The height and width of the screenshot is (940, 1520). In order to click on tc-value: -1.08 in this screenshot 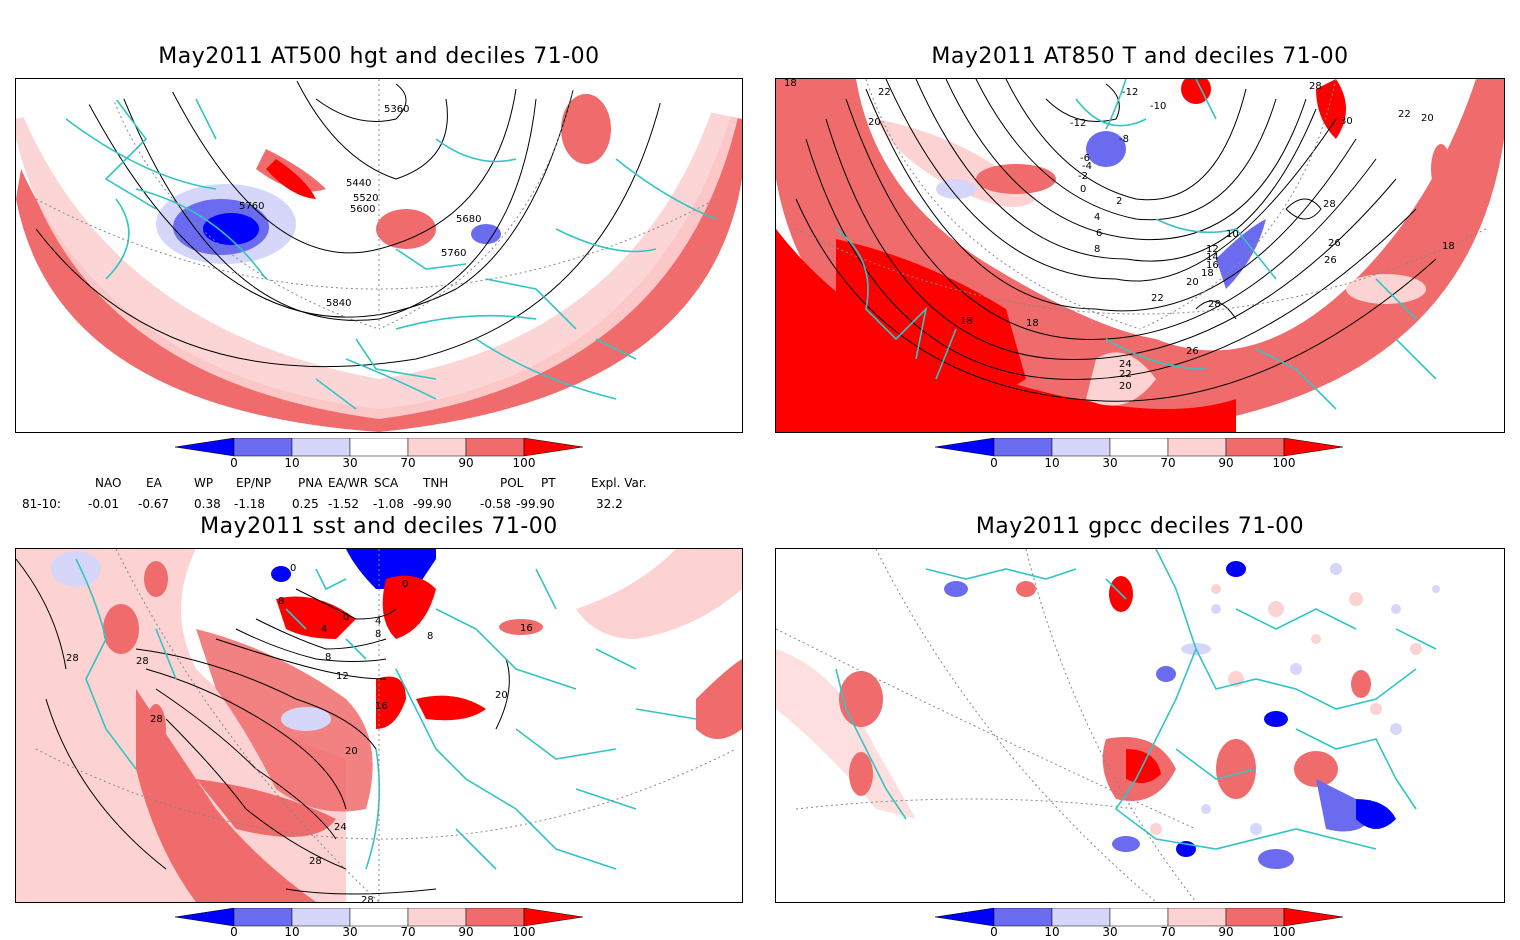, I will do `click(389, 504)`.